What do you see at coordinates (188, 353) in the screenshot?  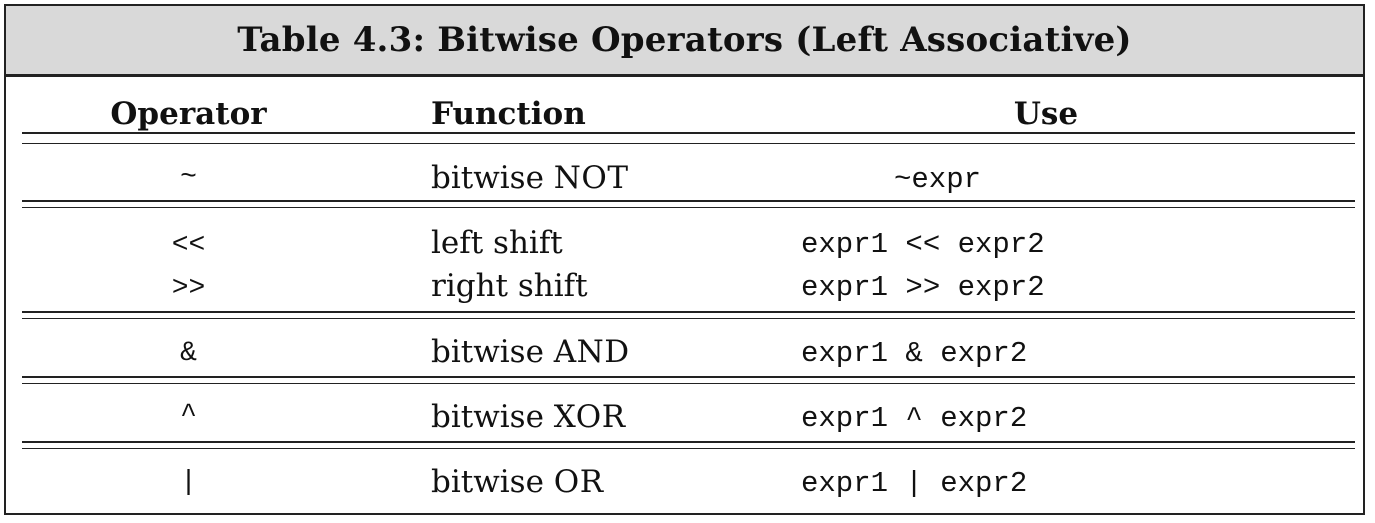 I see `operator-and: &` at bounding box center [188, 353].